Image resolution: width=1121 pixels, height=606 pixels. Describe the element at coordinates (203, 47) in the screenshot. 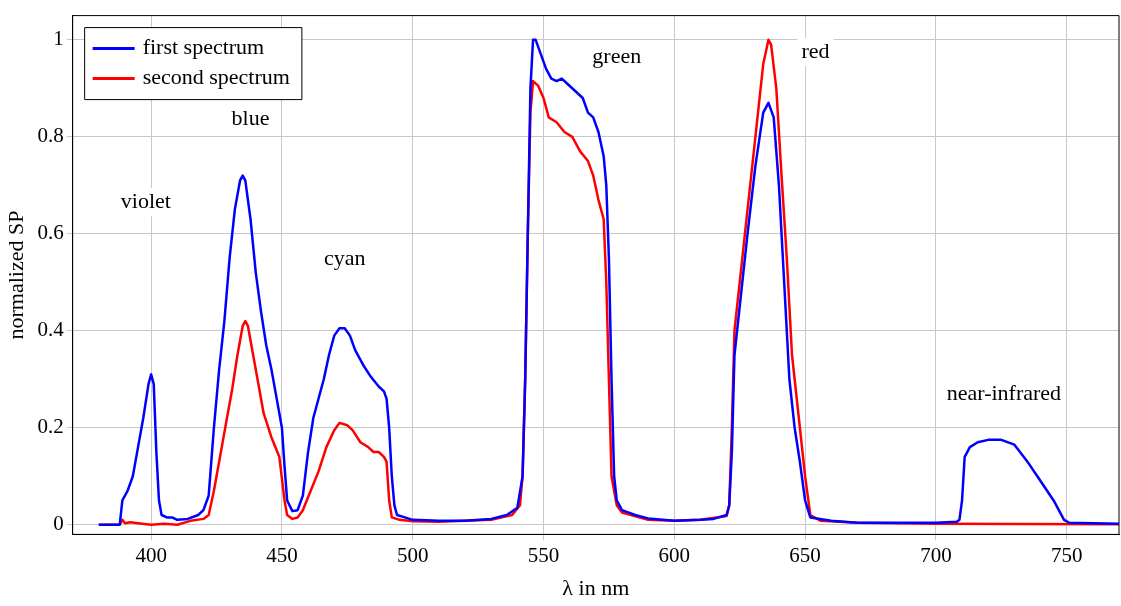

I see `legend-label: first spectrum` at that location.